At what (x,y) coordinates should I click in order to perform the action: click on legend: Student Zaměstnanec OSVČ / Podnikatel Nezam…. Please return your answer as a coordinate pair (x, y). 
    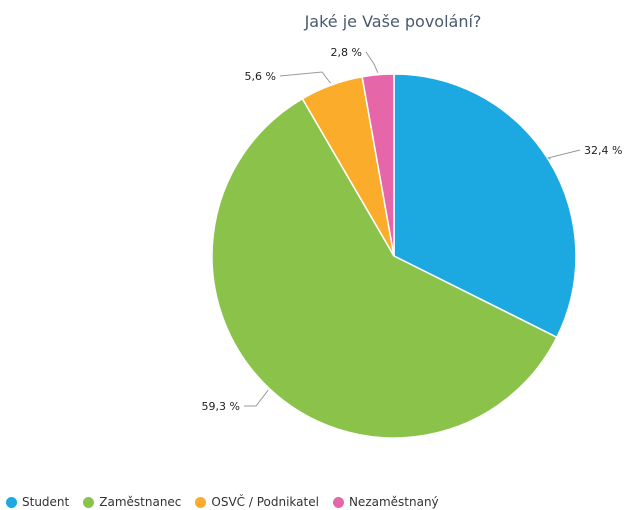
    Looking at the image, I should click on (222, 502).